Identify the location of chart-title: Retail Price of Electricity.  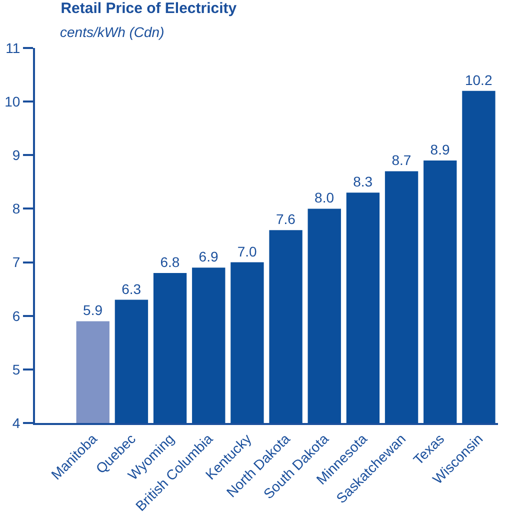
(149, 9).